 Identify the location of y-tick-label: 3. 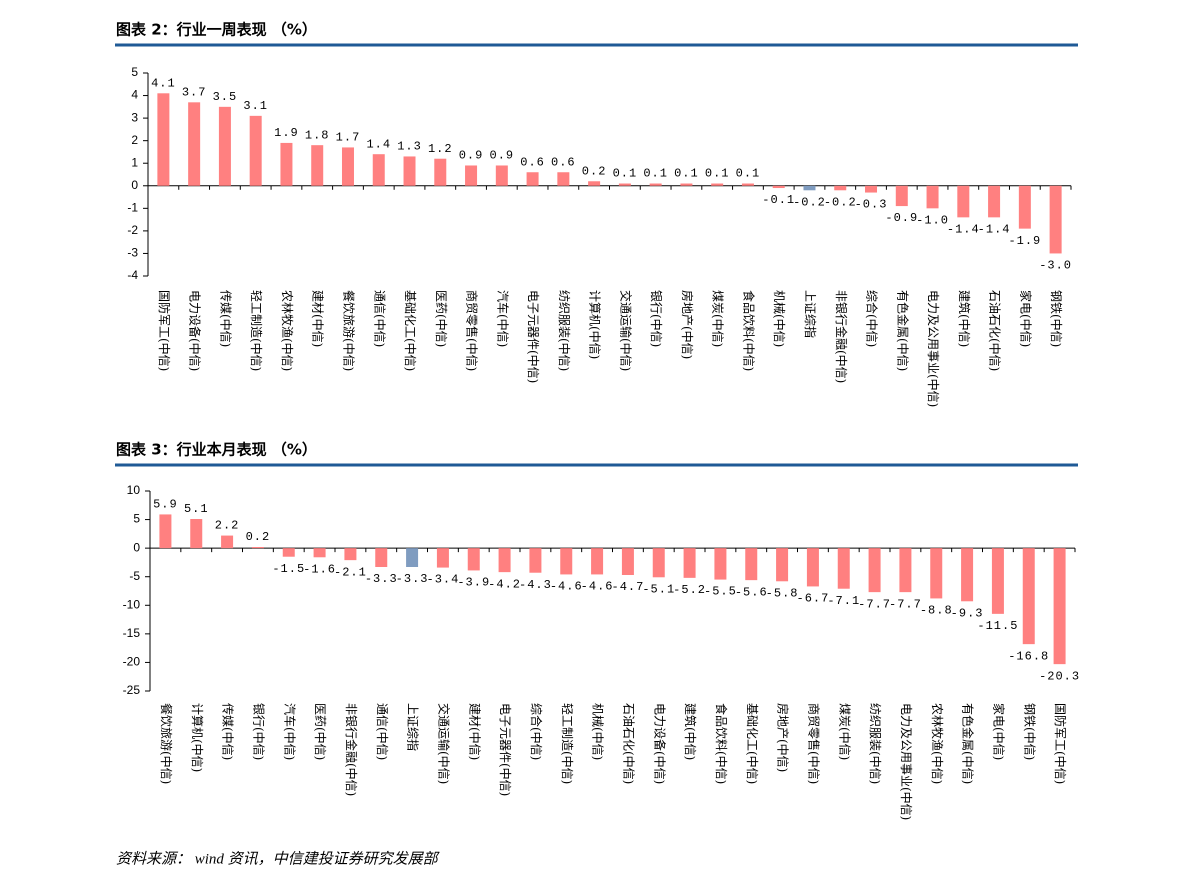
(134, 117).